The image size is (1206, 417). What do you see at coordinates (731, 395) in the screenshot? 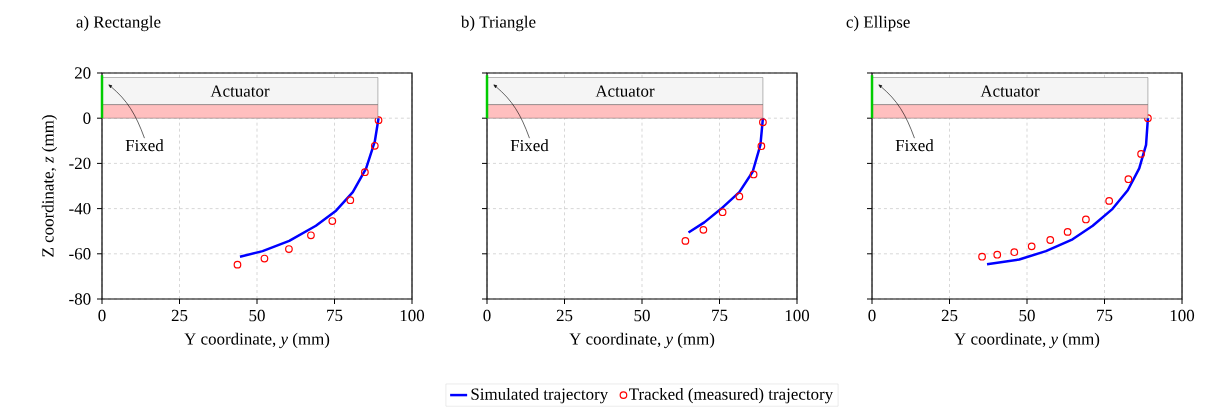
I see `legend-label: Tracked (measured) trajectory` at bounding box center [731, 395].